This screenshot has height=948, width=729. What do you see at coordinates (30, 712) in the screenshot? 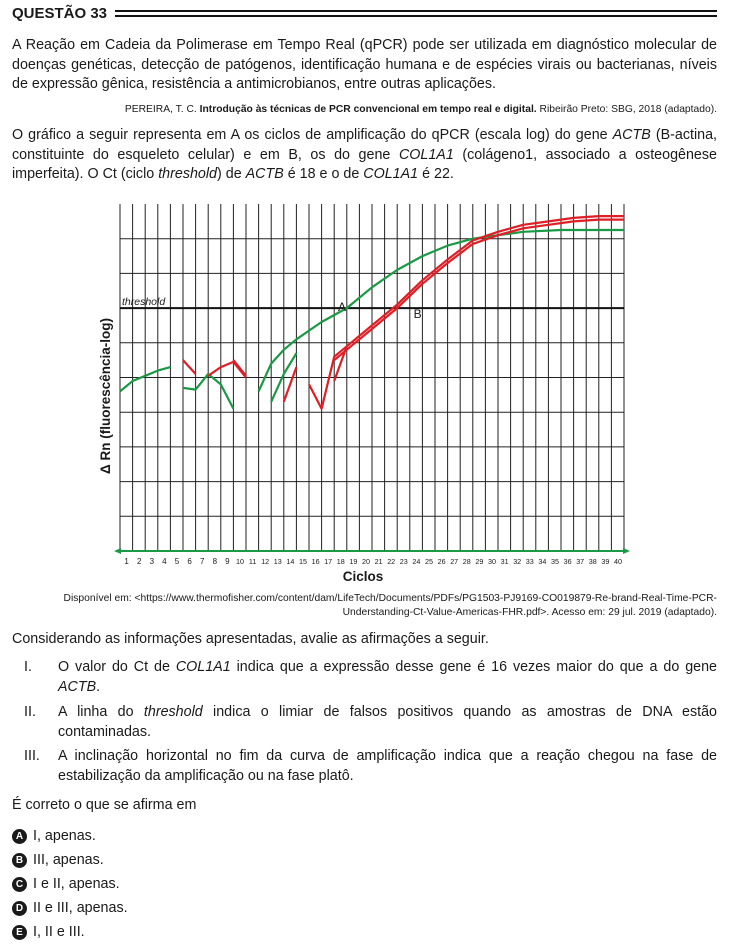
I see `statement-number: II.` at bounding box center [30, 712].